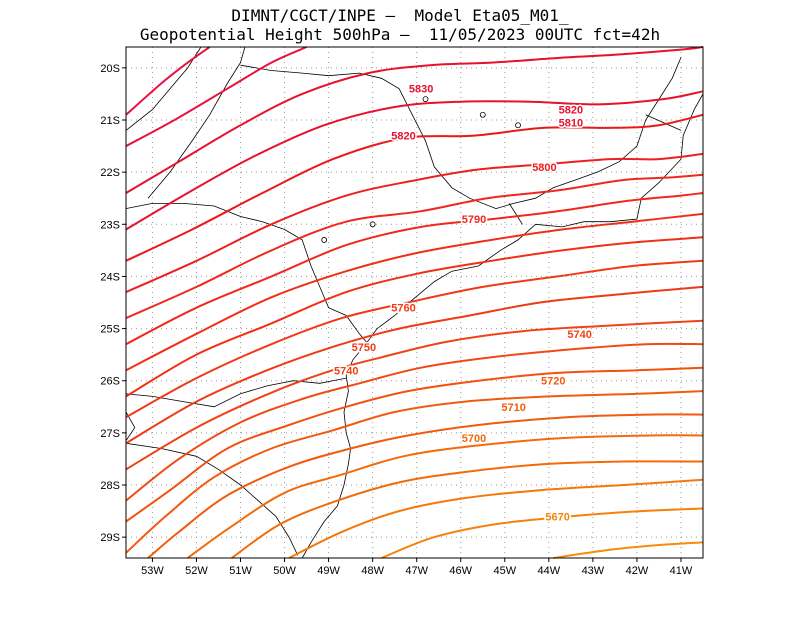  Describe the element at coordinates (110, 382) in the screenshot. I see `tick-label-lat: 26S` at that location.